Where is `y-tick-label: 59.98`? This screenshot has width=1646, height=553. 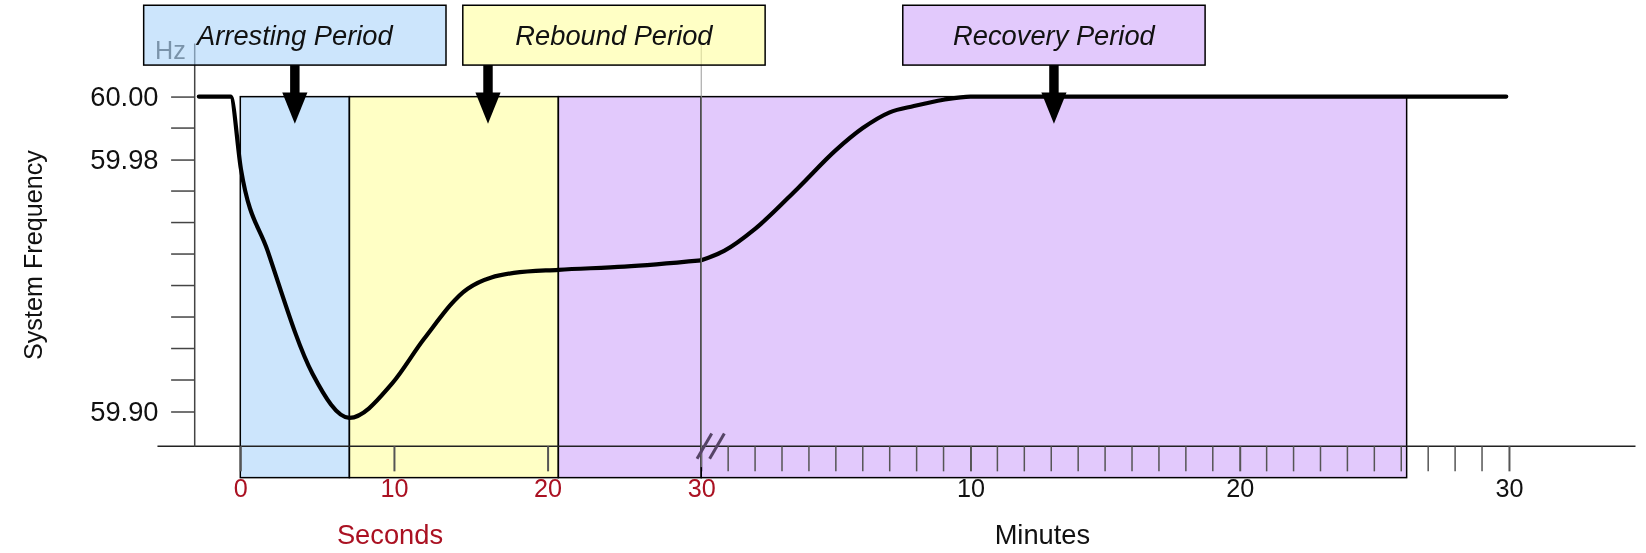 y-tick-label: 59.98 is located at coordinates (124, 159).